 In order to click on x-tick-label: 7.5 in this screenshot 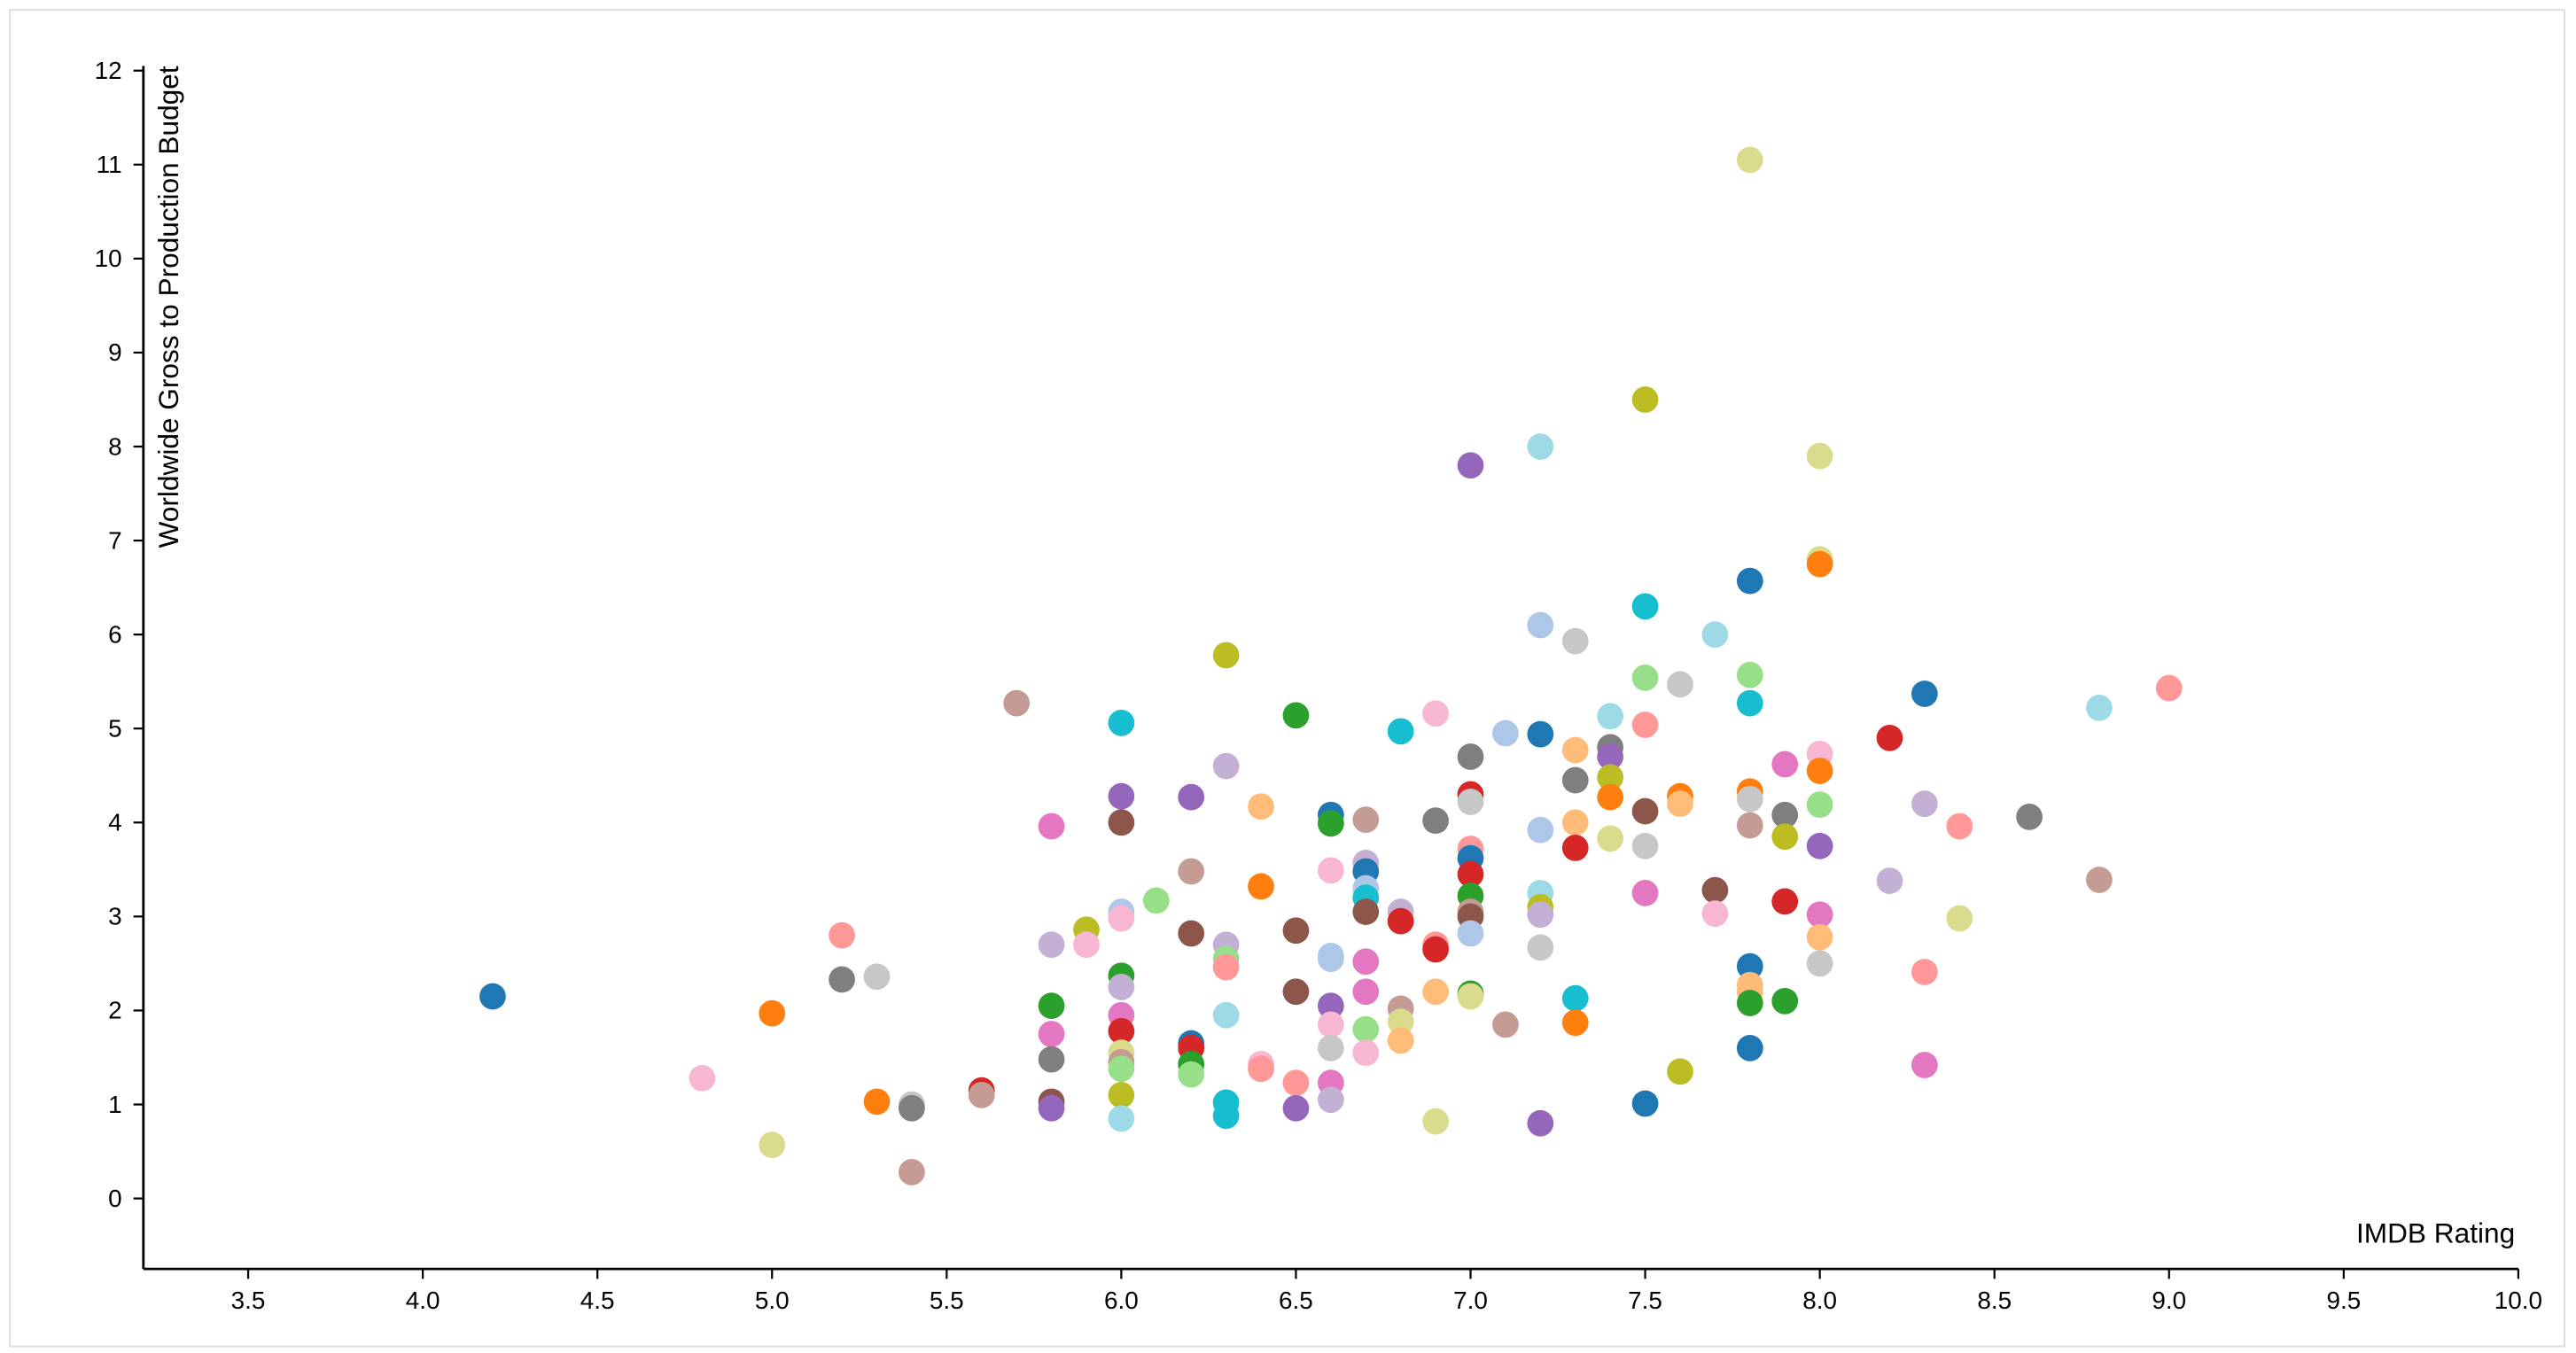, I will do `click(1645, 1300)`.